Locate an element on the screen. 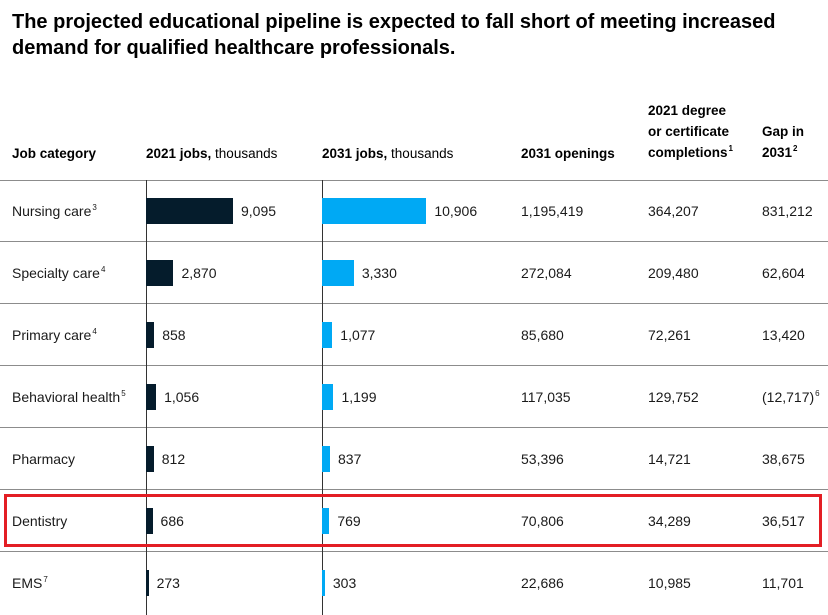 Image resolution: width=828 pixels, height=615 pixels. header-rule is located at coordinates (414, 180).